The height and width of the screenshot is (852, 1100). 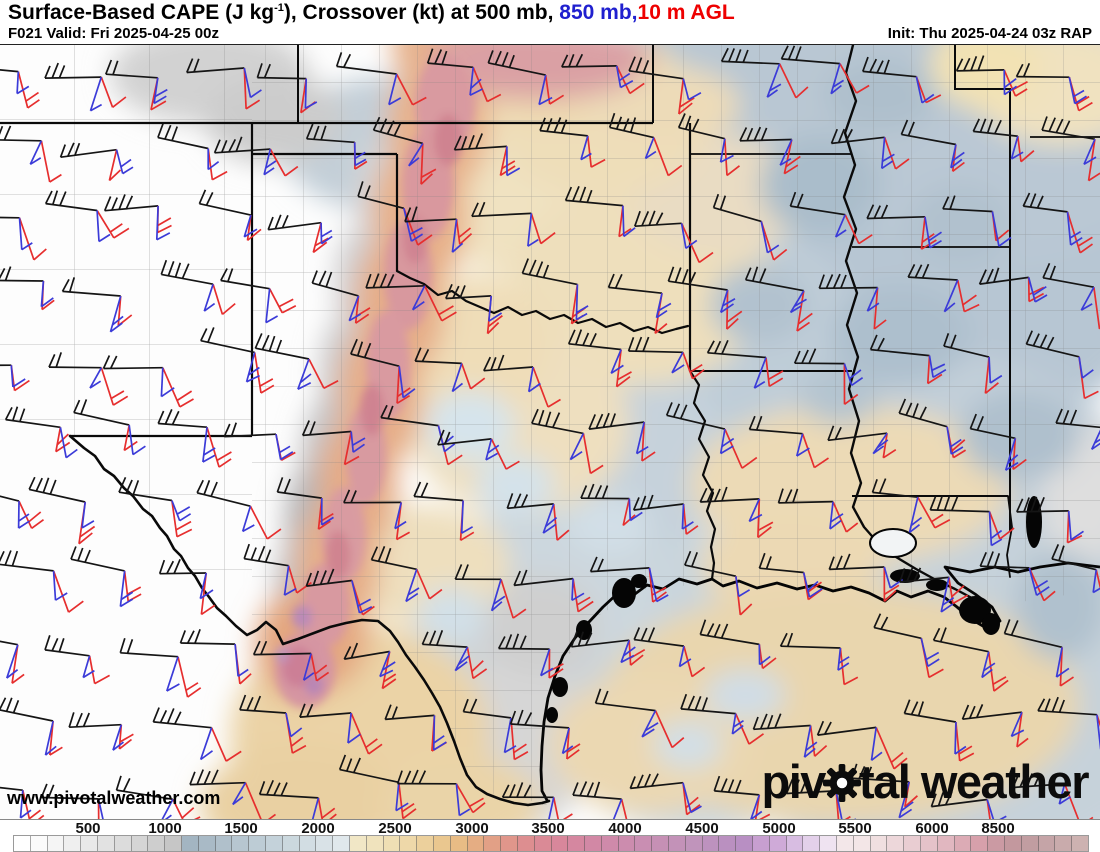 What do you see at coordinates (842, 783) in the screenshot?
I see `gear-icon` at bounding box center [842, 783].